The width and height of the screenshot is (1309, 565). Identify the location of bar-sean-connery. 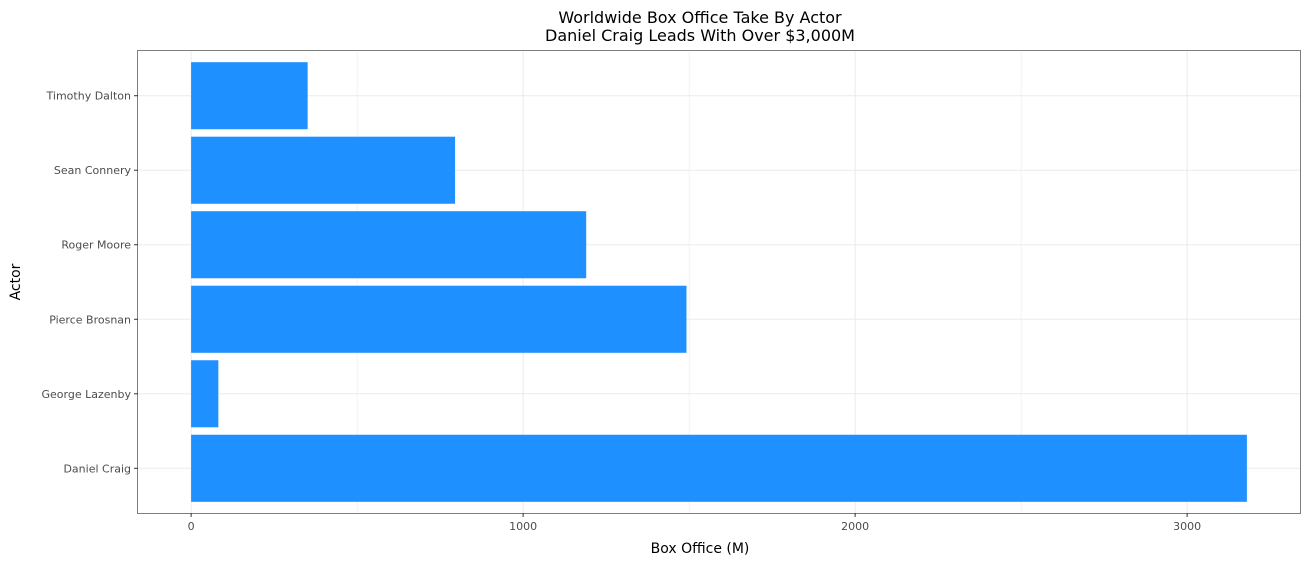
(323, 170).